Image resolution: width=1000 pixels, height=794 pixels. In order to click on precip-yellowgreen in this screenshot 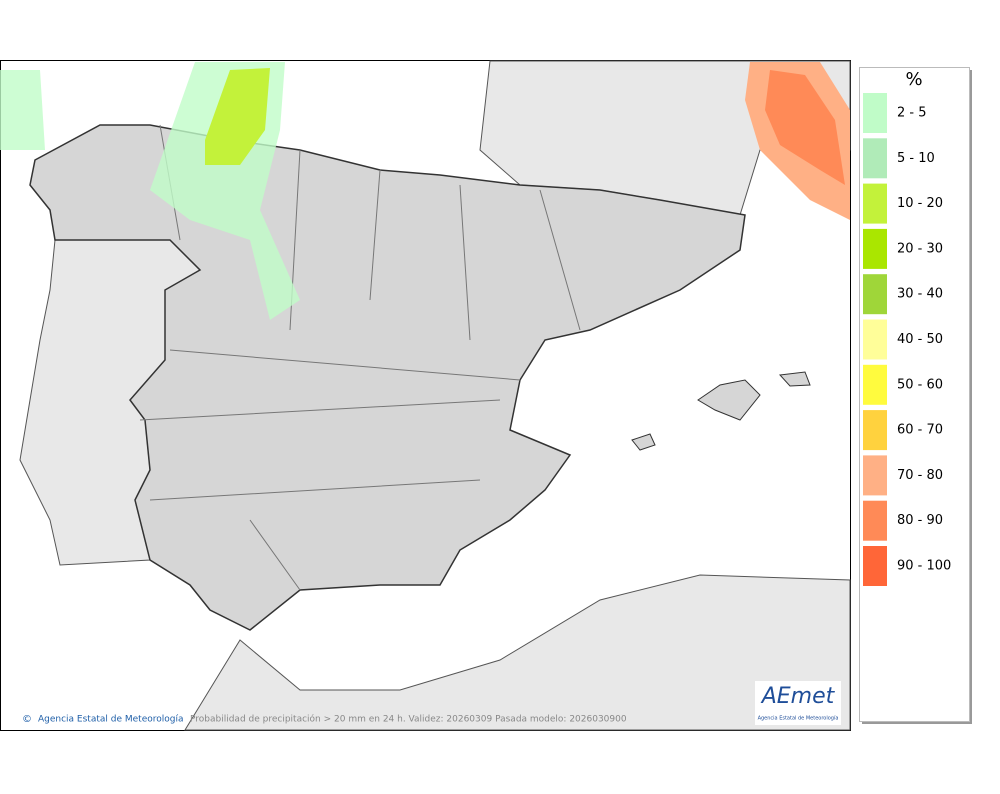, I will do `click(237, 116)`.